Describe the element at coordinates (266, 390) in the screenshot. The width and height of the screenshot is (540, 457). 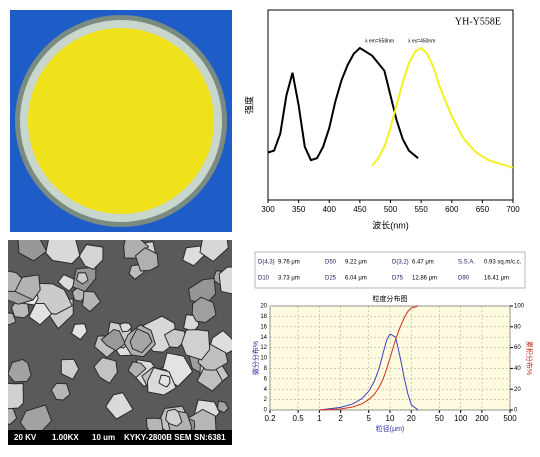
I see `y-tick-label: 4` at that location.